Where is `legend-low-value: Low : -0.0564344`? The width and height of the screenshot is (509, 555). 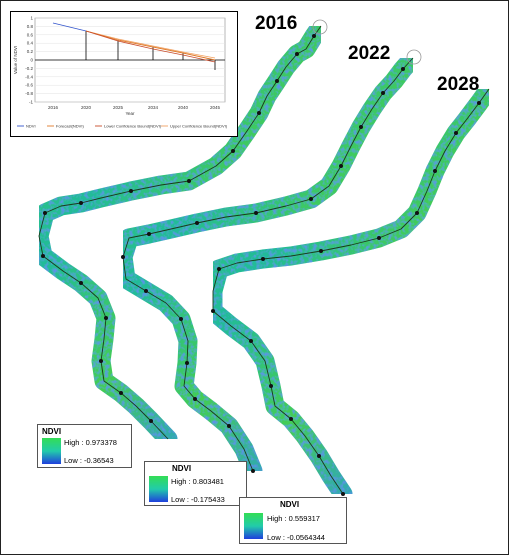
legend-low-value: Low : -0.0564344 is located at coordinates (296, 537).